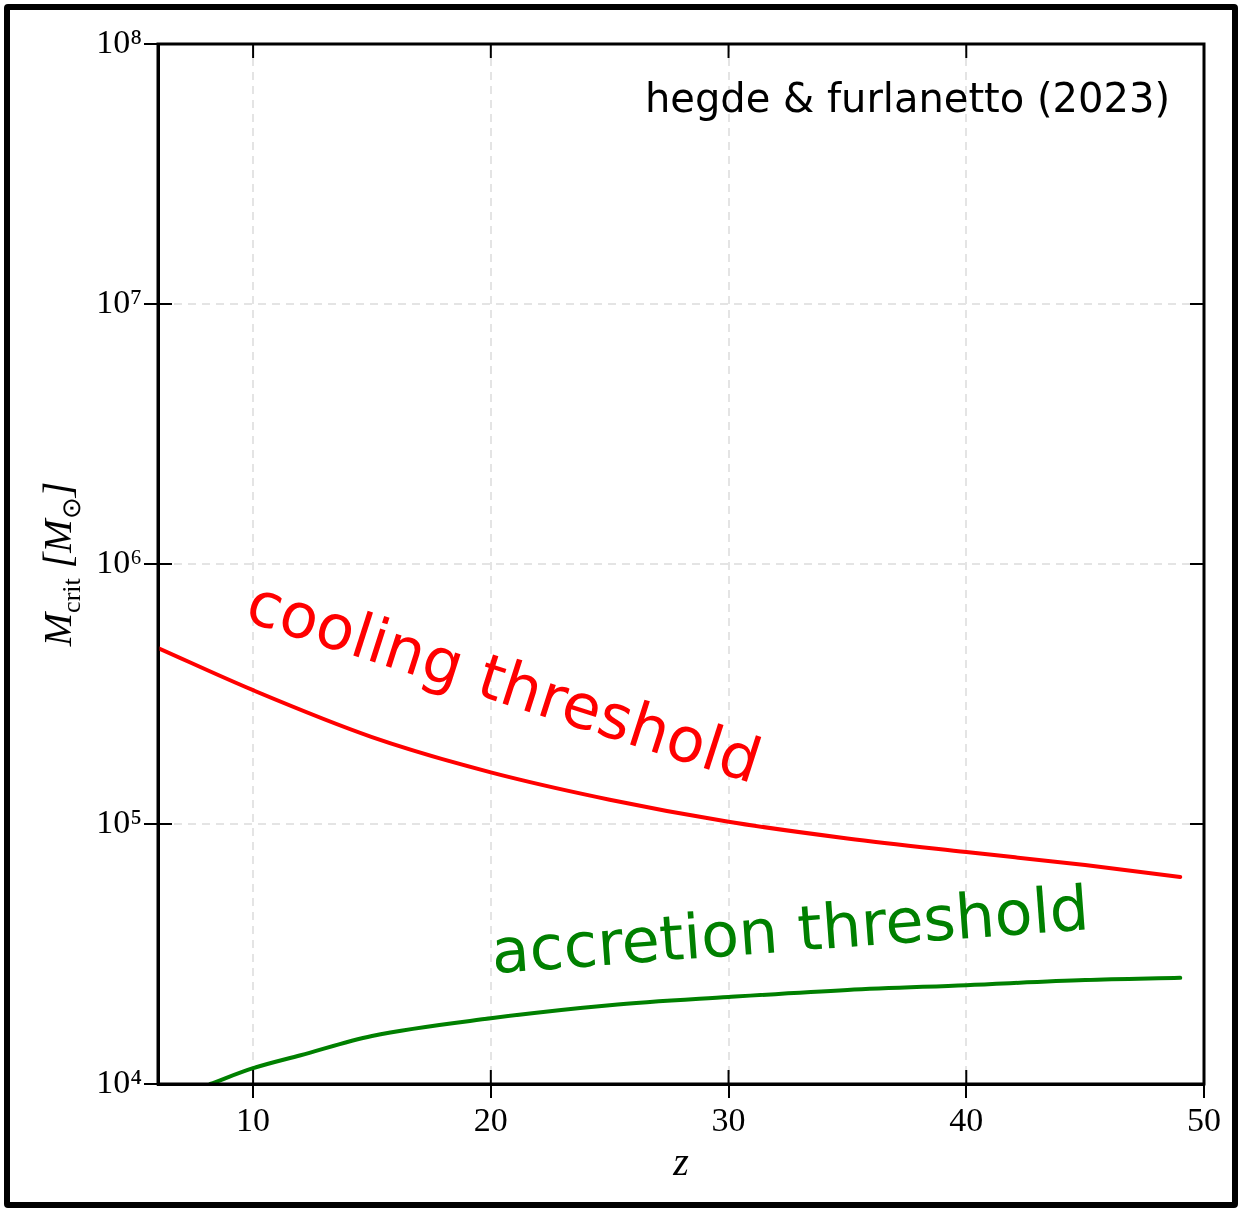  I want to click on y-tick-label: 10⁶, so click(119, 561).